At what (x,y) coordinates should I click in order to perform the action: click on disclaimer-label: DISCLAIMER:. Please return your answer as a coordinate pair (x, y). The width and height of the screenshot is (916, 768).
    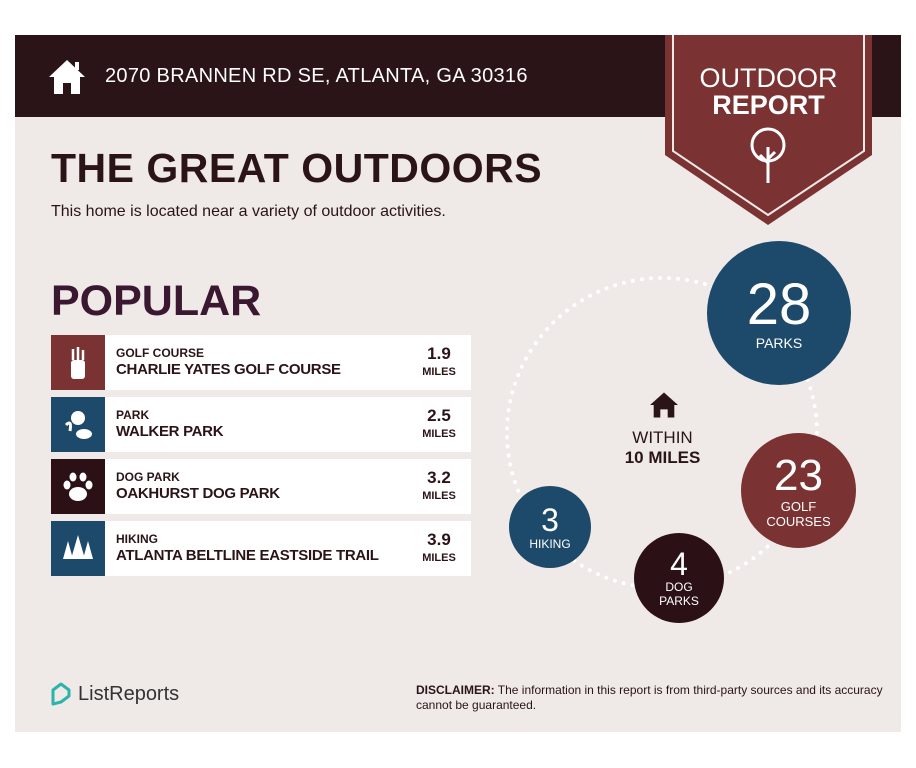
    Looking at the image, I should click on (455, 690).